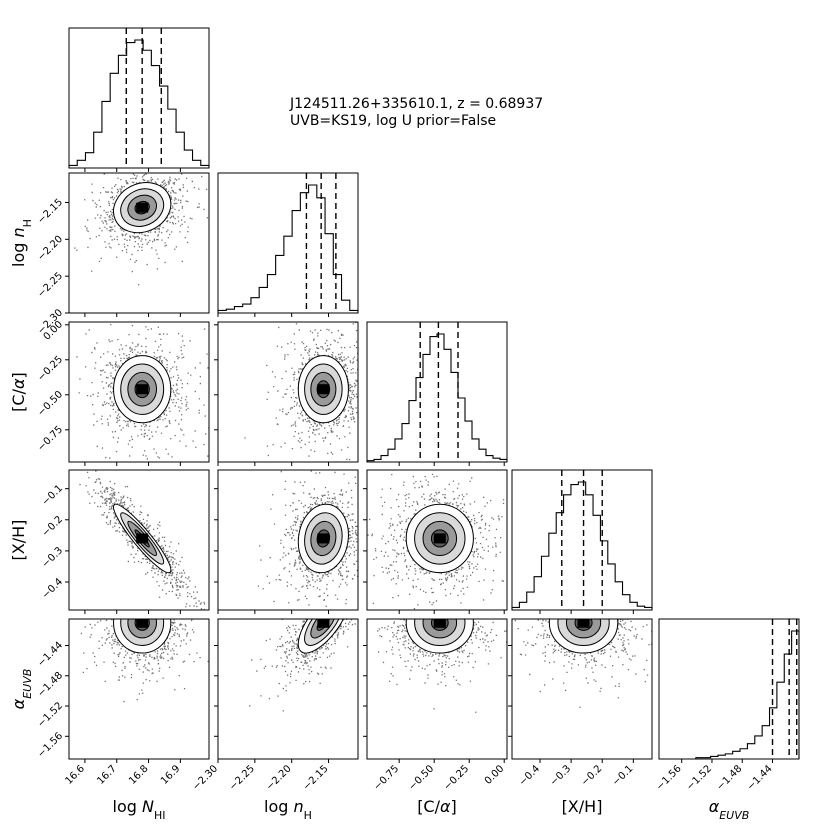 Image resolution: width=830 pixels, height=830 pixels. What do you see at coordinates (729, 695) in the screenshot?
I see `histogram-aEUVB` at bounding box center [729, 695].